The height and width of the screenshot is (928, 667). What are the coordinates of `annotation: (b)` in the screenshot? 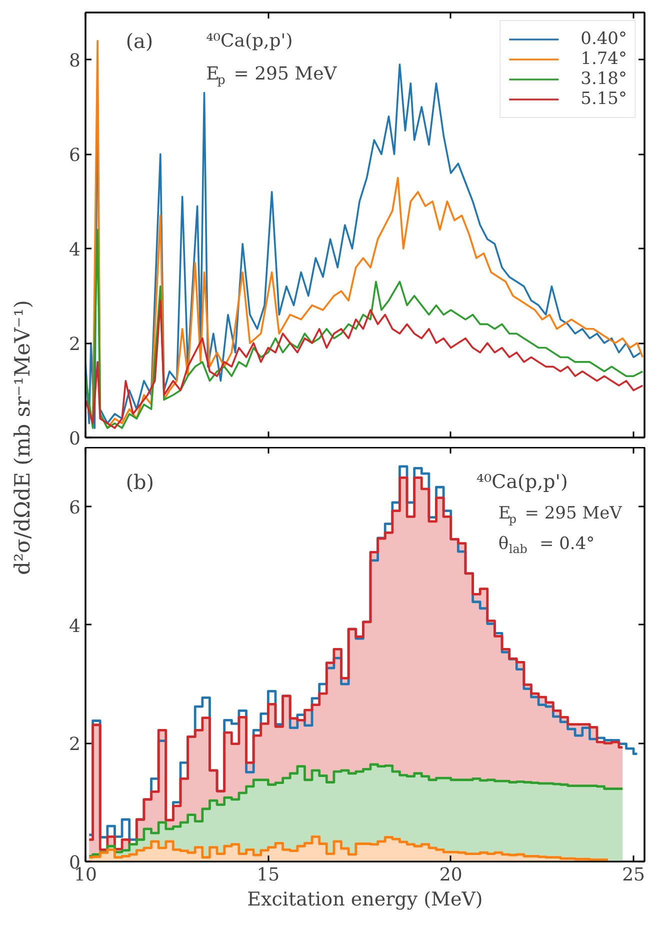 It's located at (140, 482).